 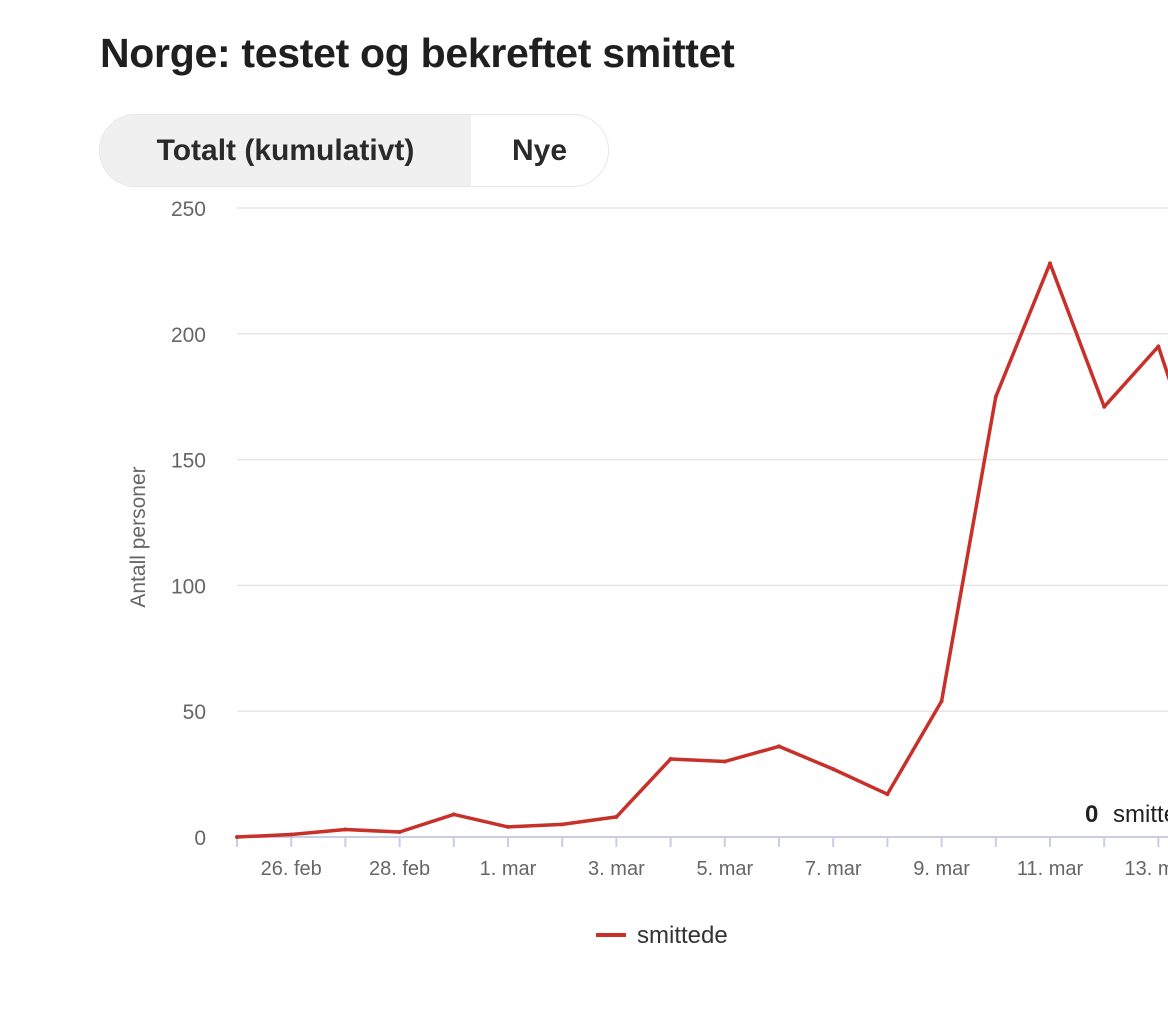 I want to click on view-toggle: Totalt (kumulativt) Nye, so click(x=354, y=150).